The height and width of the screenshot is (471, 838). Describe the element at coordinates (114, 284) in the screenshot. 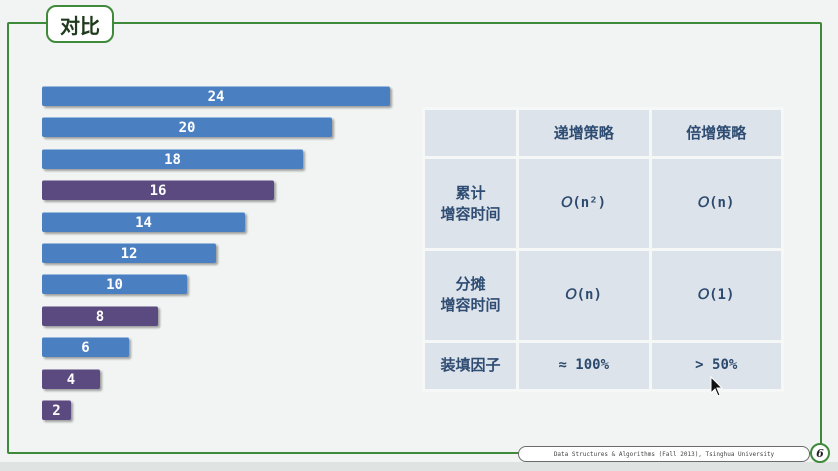

I see `bar-10: 10` at that location.